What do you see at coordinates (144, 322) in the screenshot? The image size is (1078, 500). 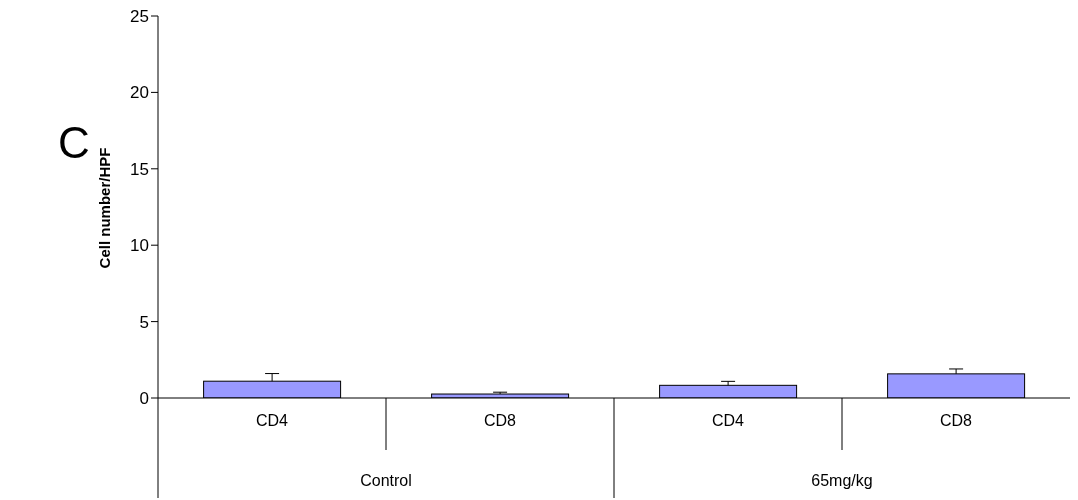 I see `y-tick-label: 5` at bounding box center [144, 322].